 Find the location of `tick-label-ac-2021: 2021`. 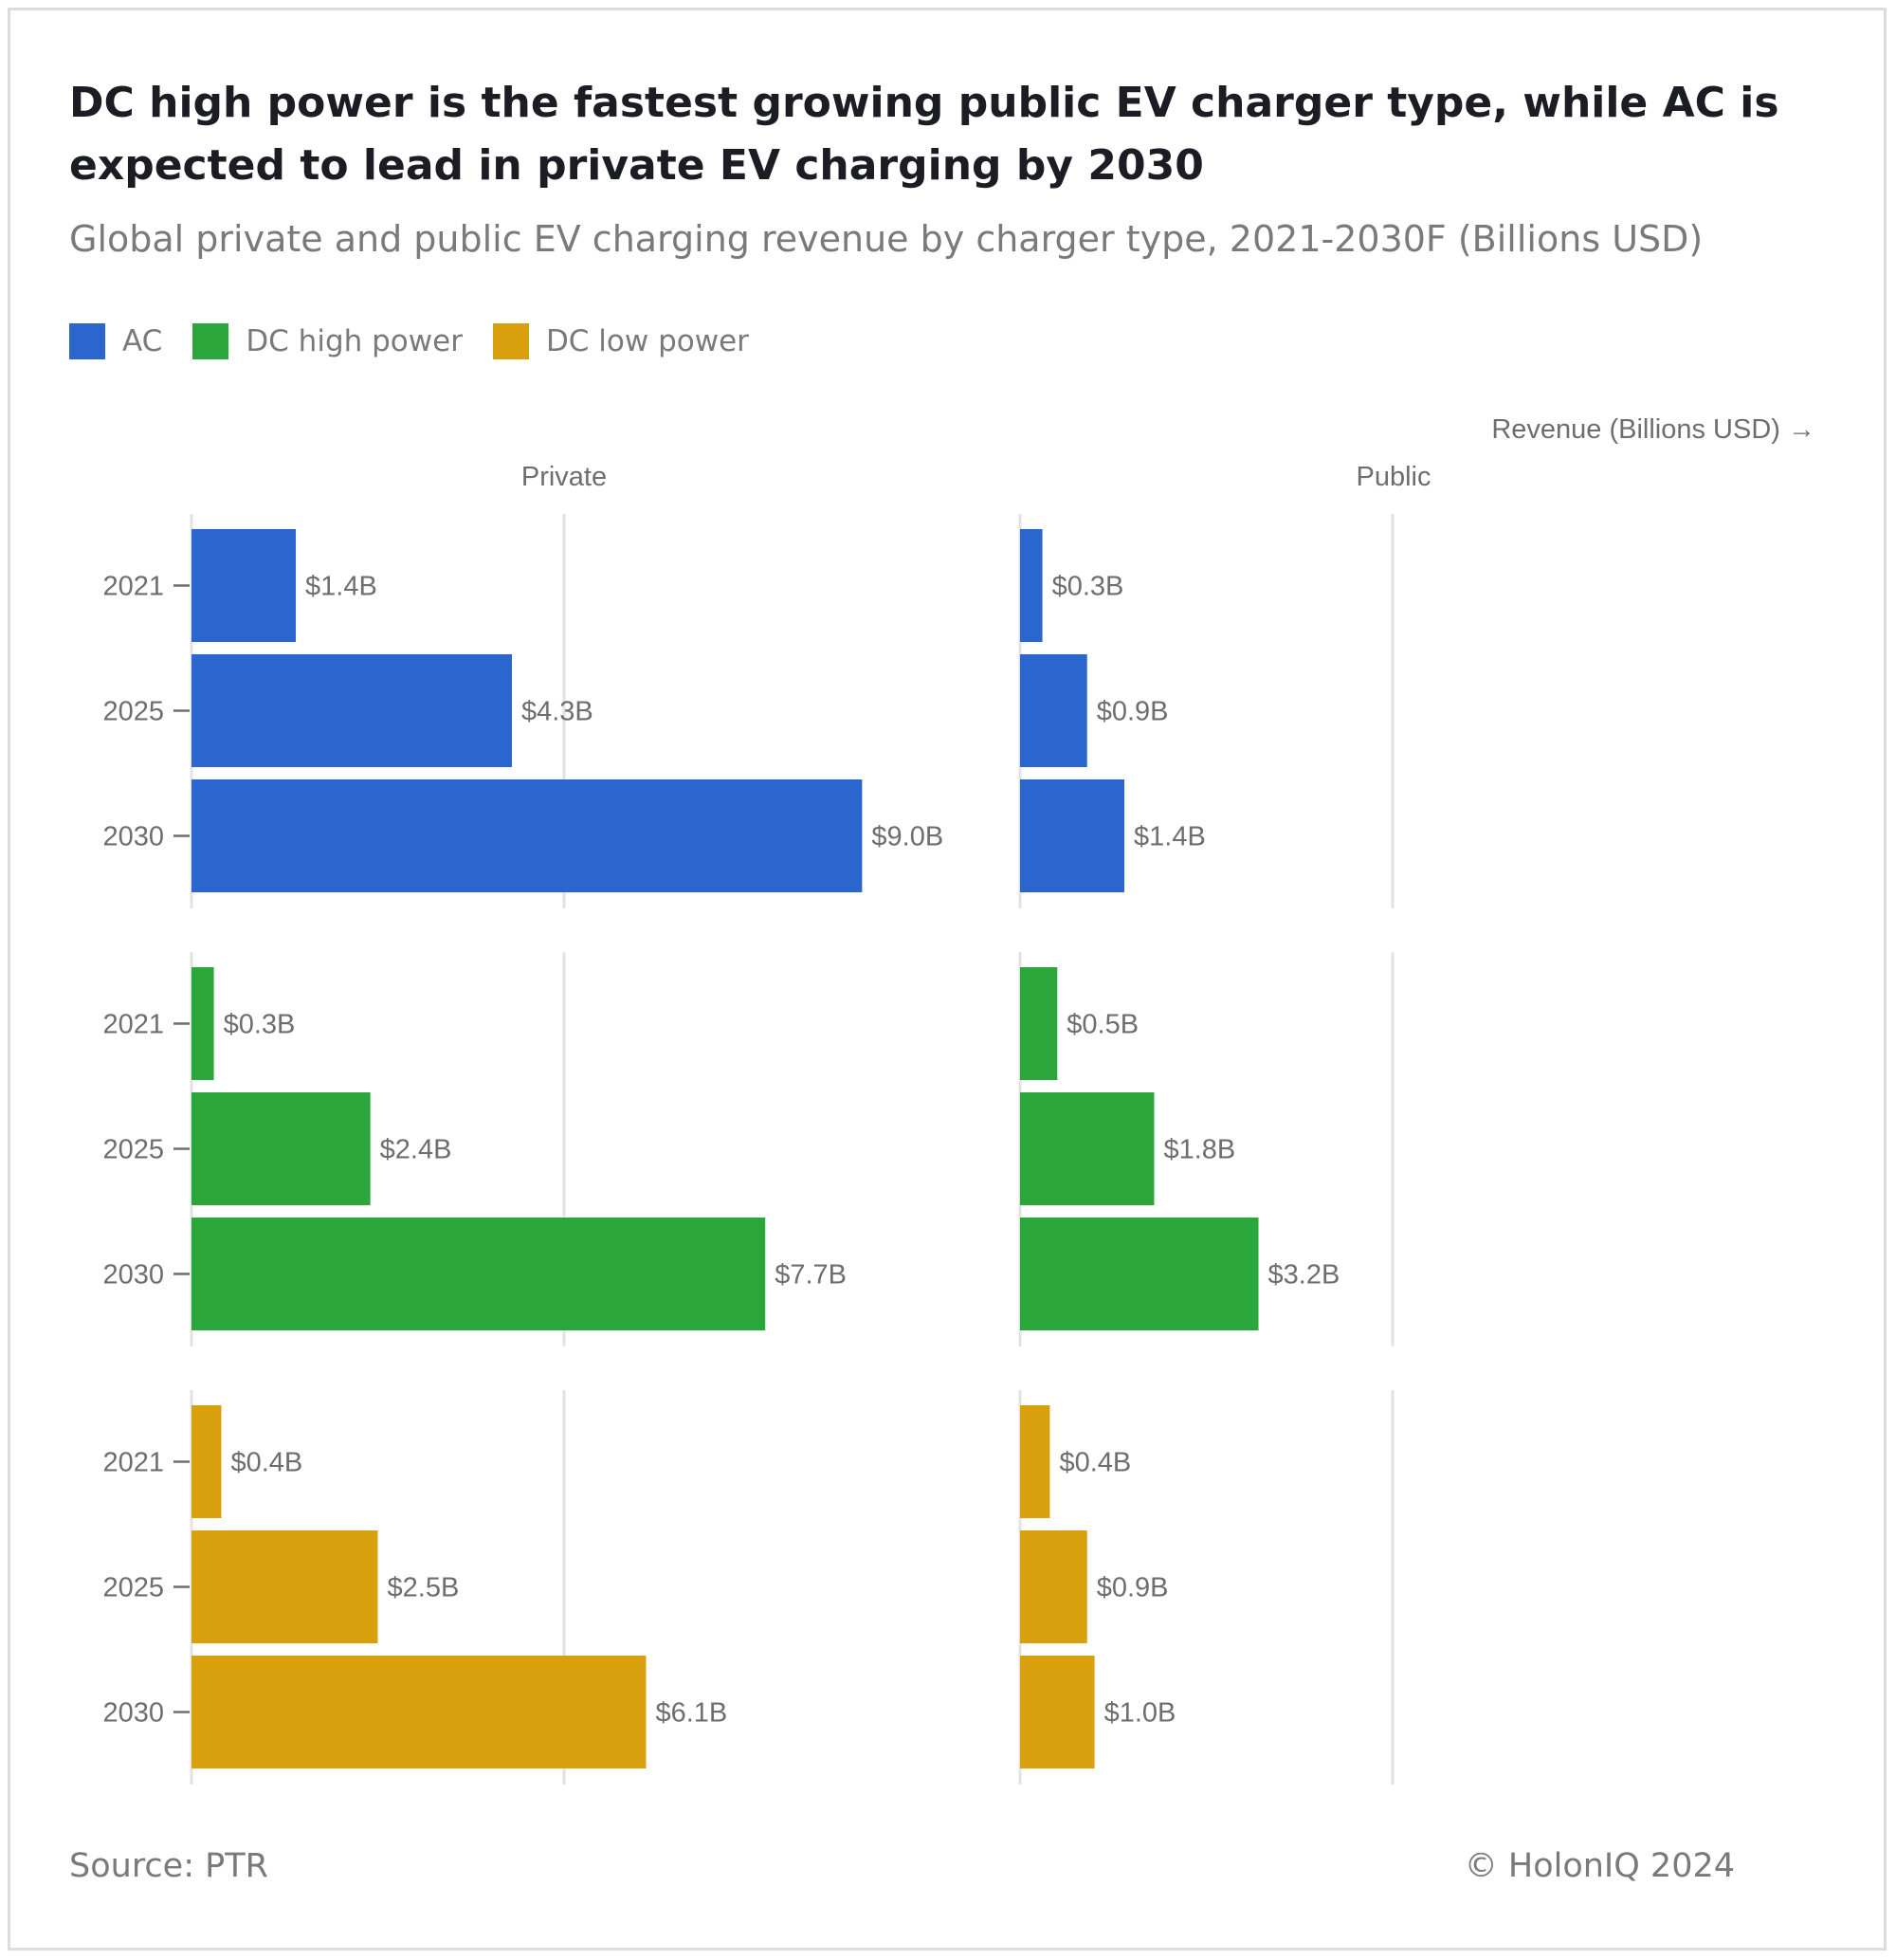

tick-label-ac-2021: 2021 is located at coordinates (133, 587).